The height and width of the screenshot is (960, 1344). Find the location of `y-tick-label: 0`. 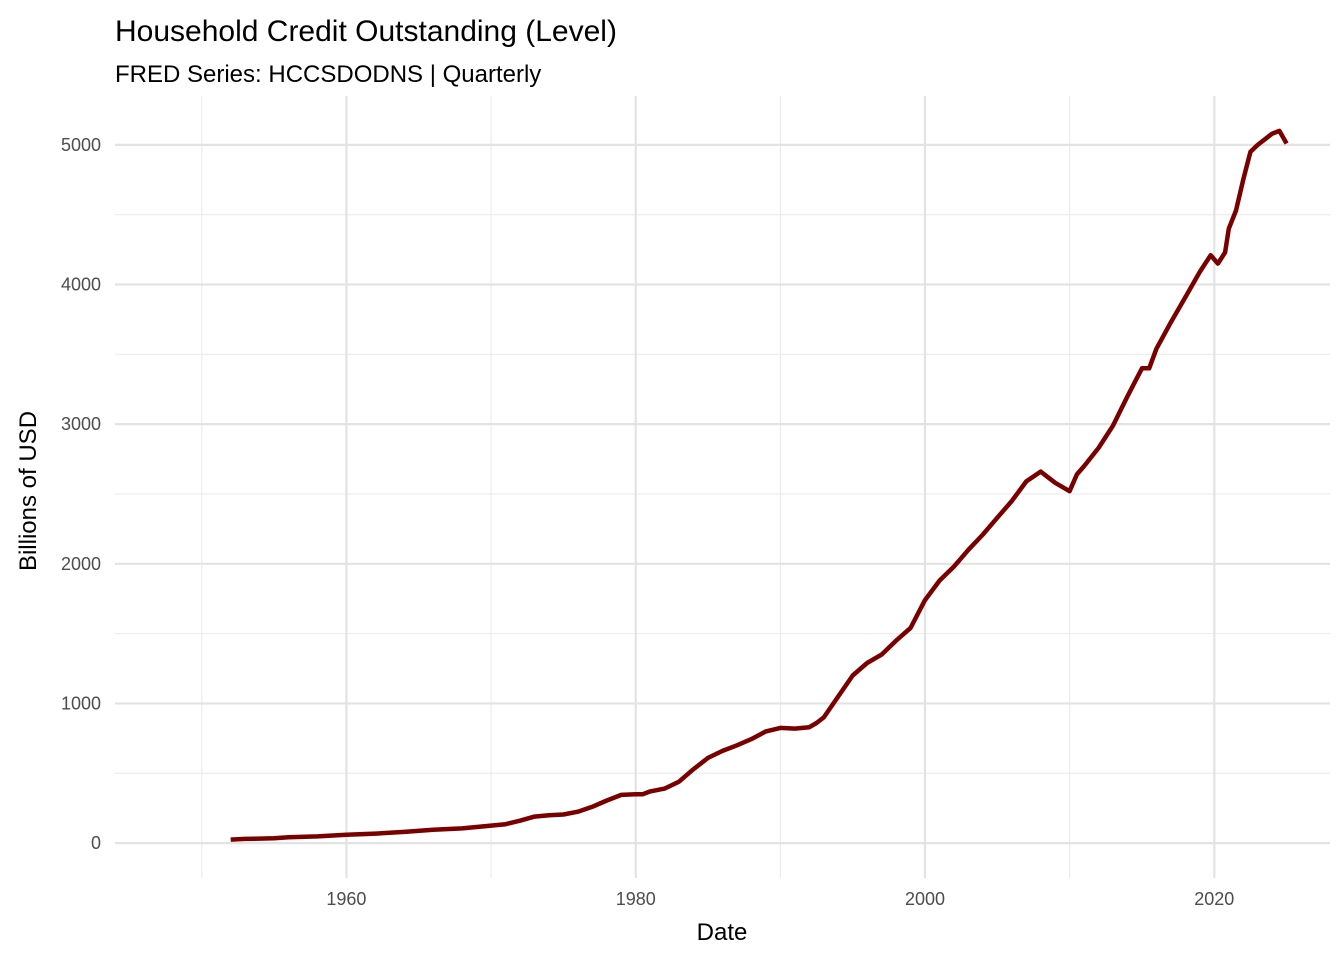

y-tick-label: 0 is located at coordinates (96, 843).